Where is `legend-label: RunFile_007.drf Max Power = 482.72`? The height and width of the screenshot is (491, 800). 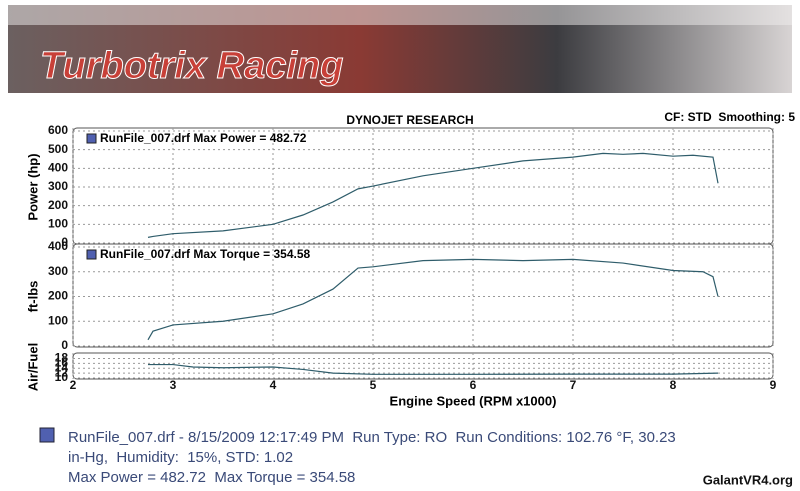
legend-label: RunFile_007.drf Max Power = 482.72 is located at coordinates (203, 138).